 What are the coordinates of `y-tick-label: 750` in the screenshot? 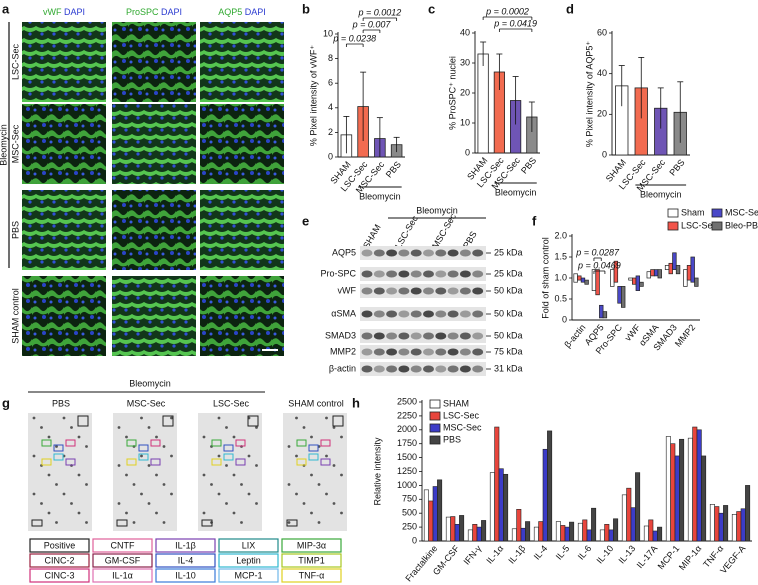 It's located at (409, 499).